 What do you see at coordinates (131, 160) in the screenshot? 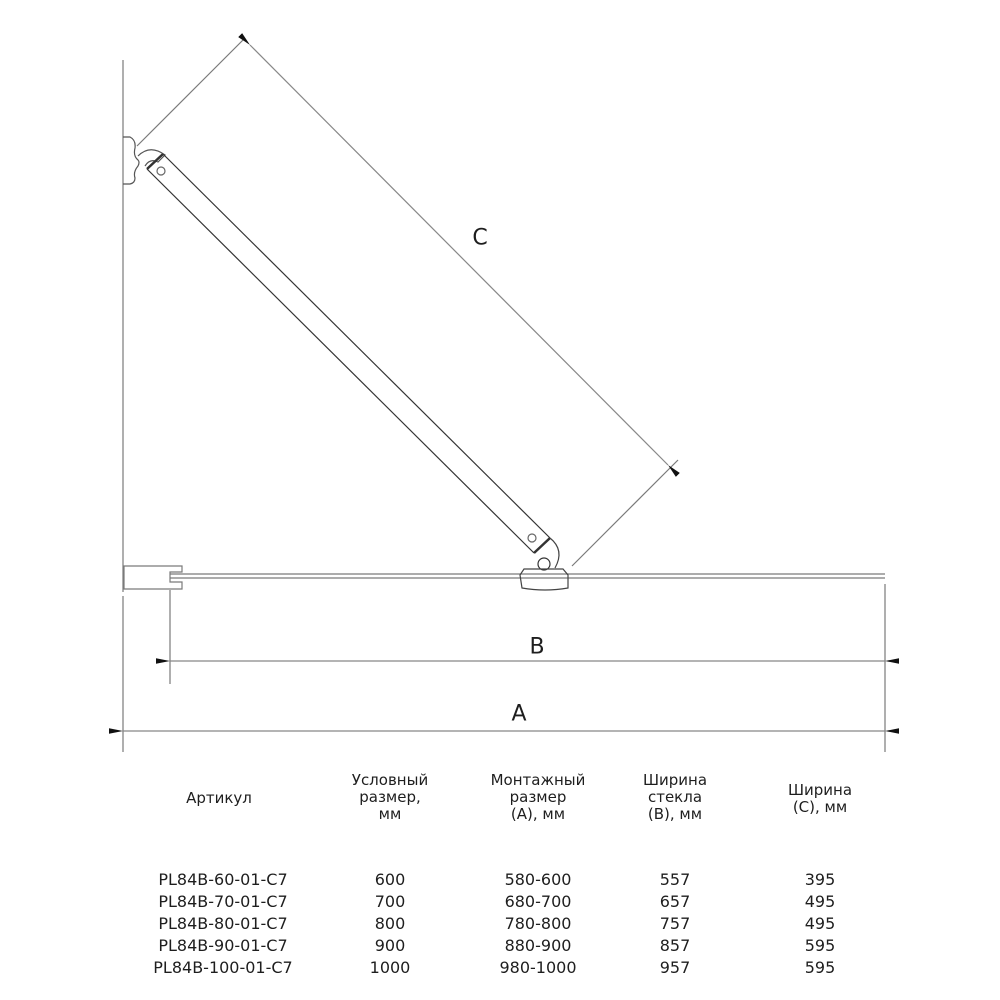
I see `wall-bracket` at bounding box center [131, 160].